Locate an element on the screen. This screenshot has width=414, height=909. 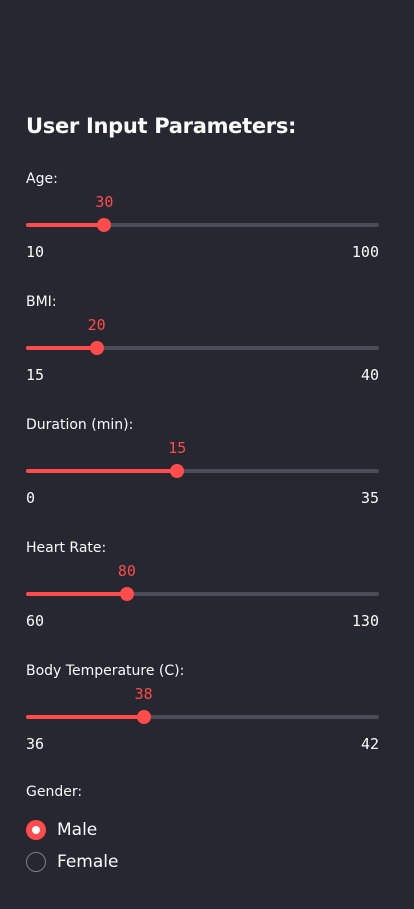
slider-max-age: 100 is located at coordinates (365, 252).